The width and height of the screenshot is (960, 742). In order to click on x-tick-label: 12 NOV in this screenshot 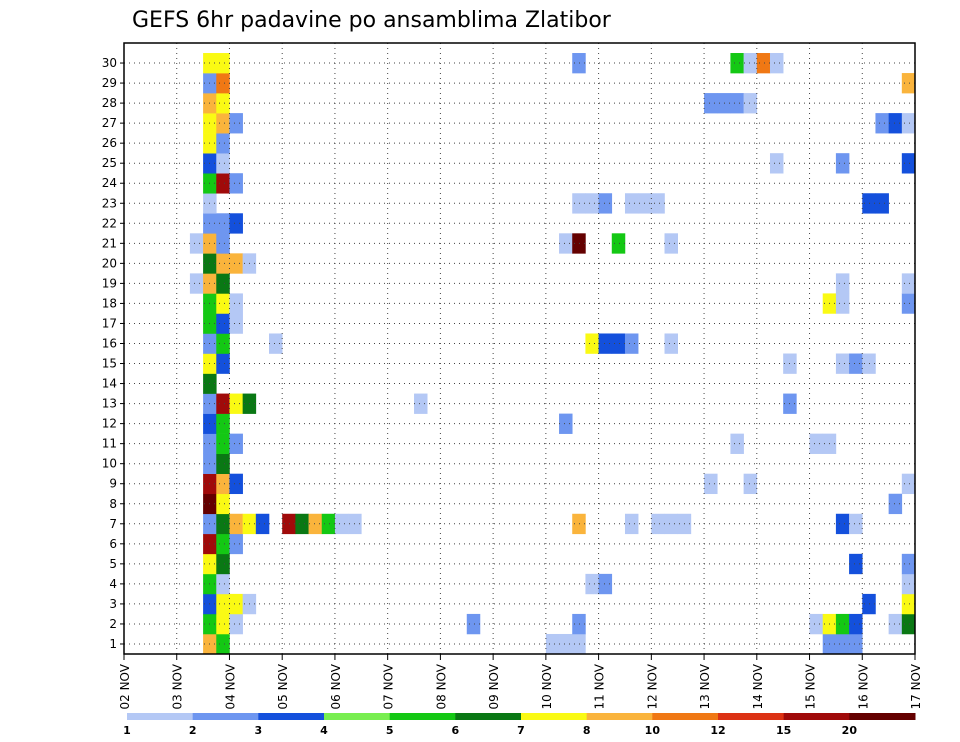, I will do `click(652, 686)`.